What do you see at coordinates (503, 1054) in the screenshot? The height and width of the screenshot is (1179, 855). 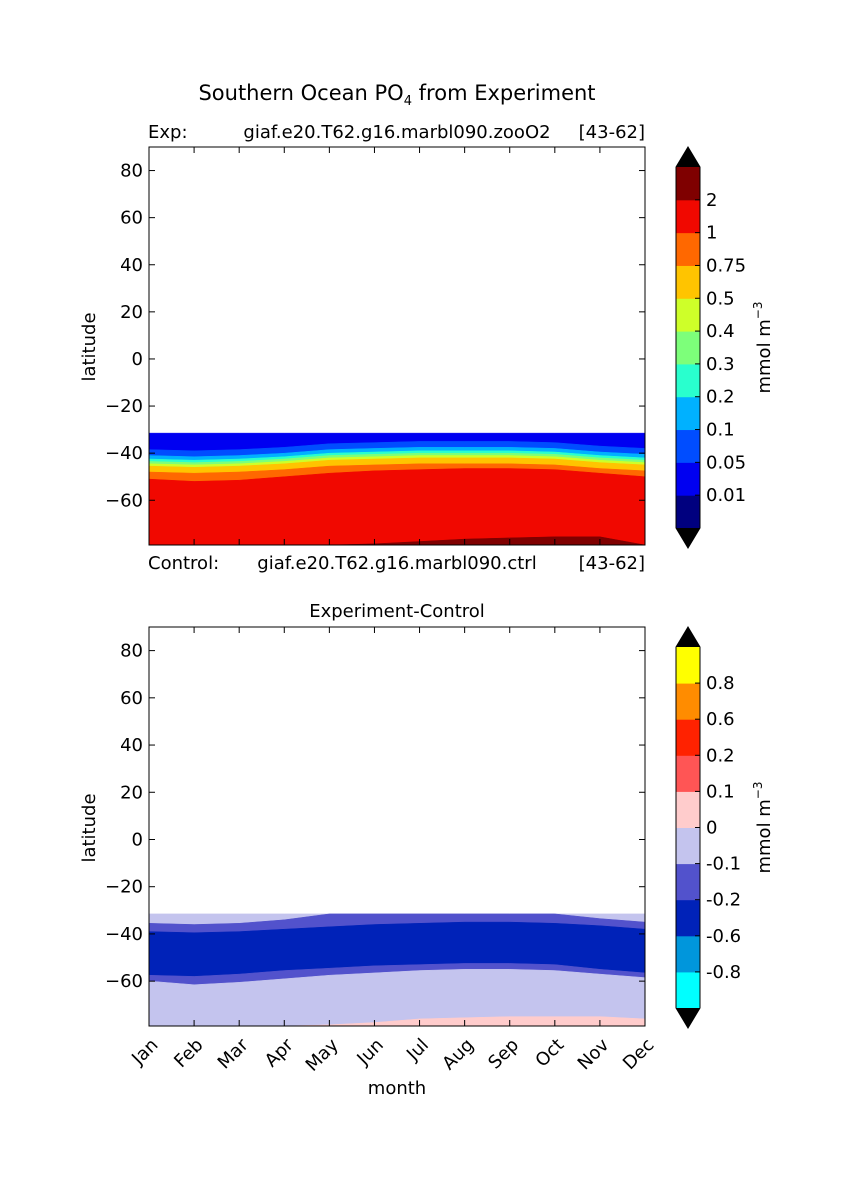 I see `x-tick-label: Sep` at bounding box center [503, 1054].